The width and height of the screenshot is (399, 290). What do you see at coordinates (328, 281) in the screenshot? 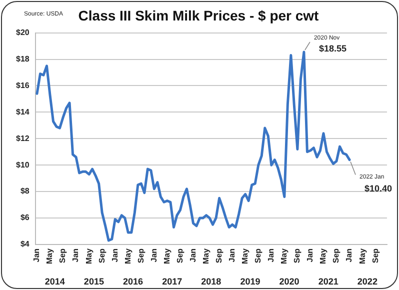
I see `text: 2021` at bounding box center [328, 281].